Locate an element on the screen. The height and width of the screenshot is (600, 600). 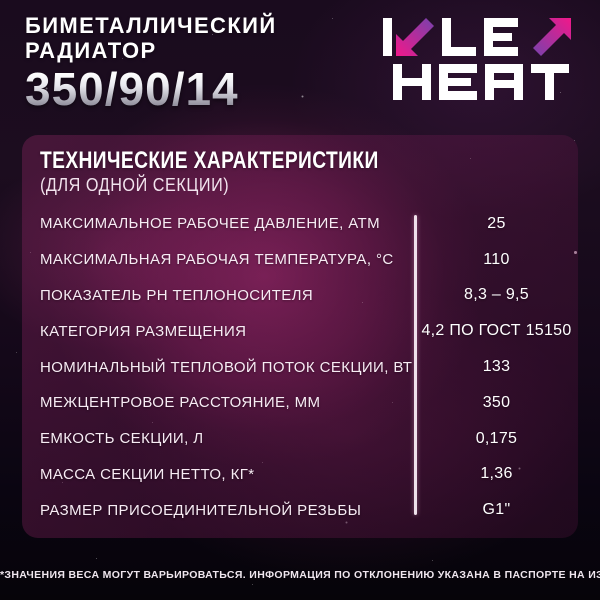
card-title: ТЕХНИЧЕСКИЕ ХАРАКТЕРИСТИКИ is located at coordinates (209, 160).